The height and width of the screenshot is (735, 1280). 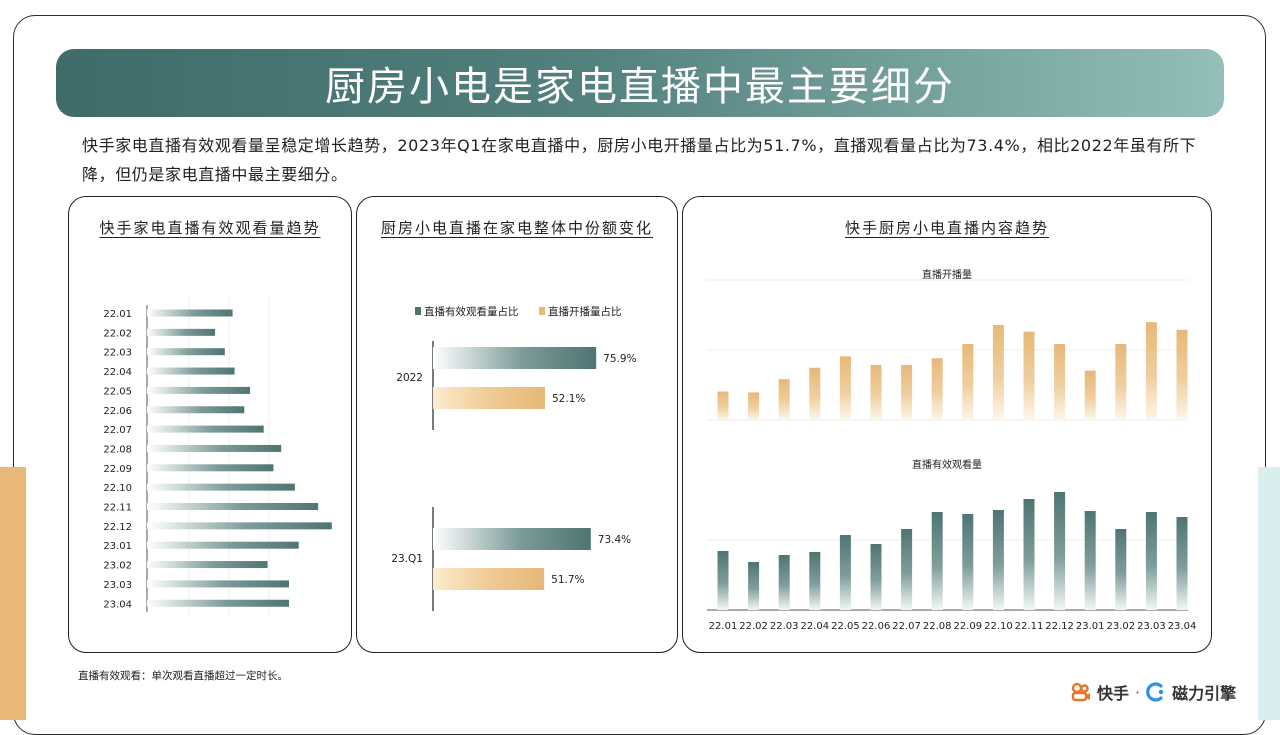 What do you see at coordinates (183, 676) in the screenshot?
I see `footnote: 直播有效观看：单次观看直播超过一定时长。` at bounding box center [183, 676].